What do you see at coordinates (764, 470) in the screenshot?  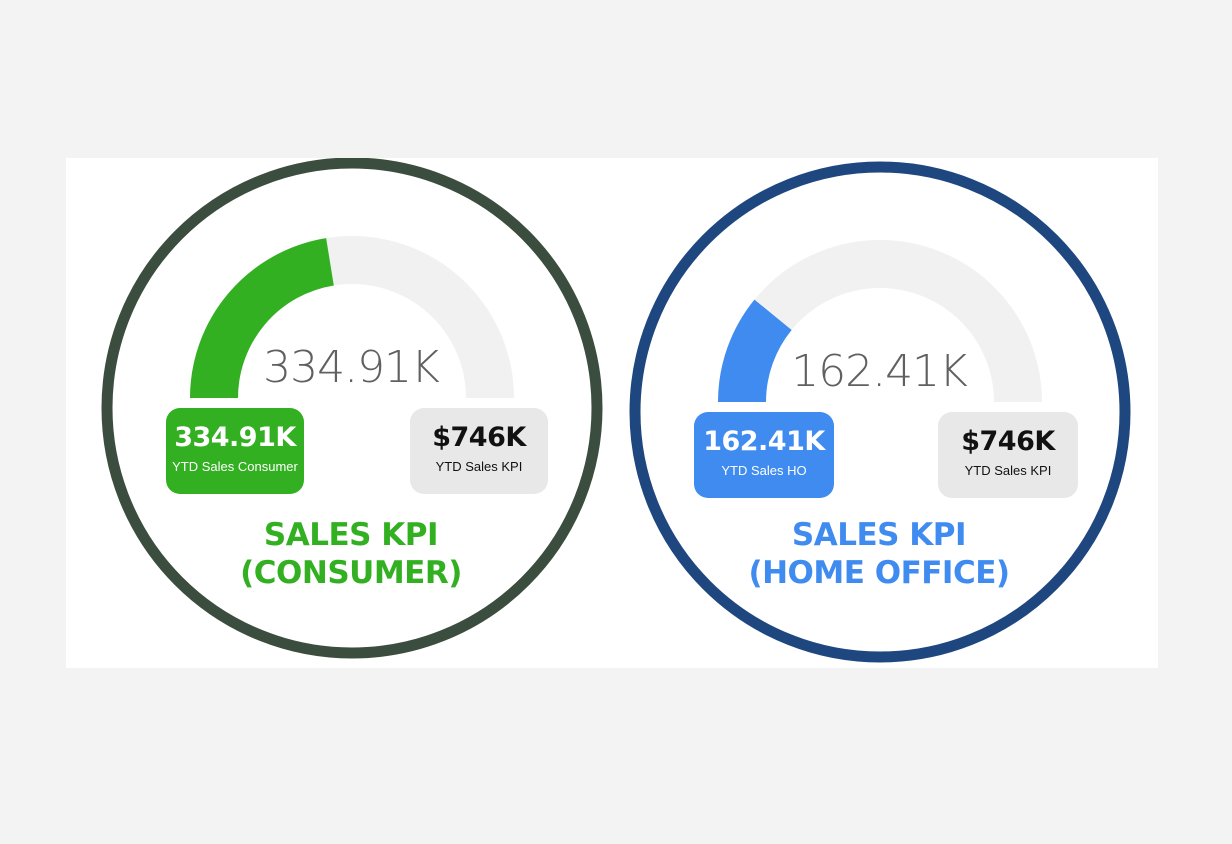 I see `home-office-actual-label: YTD Sales HO` at bounding box center [764, 470].